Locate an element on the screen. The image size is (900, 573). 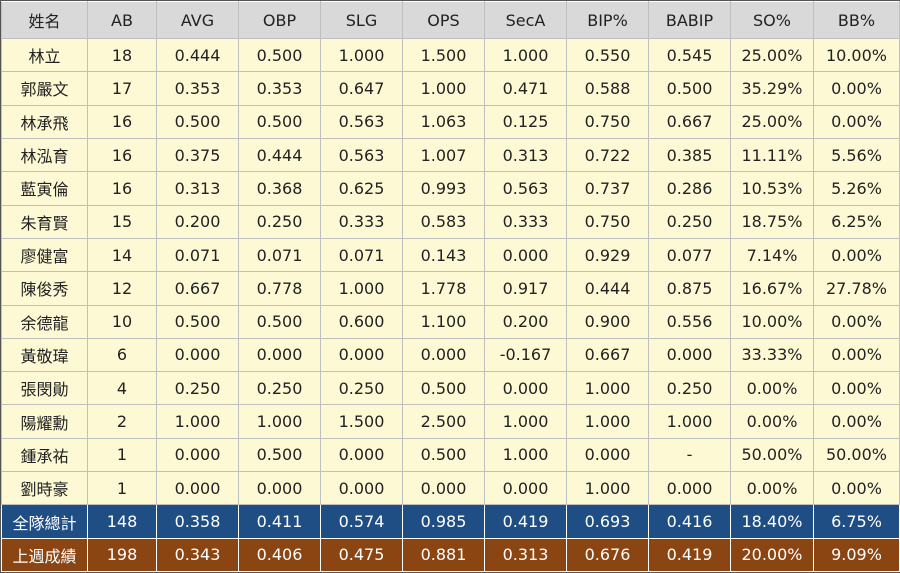
stat-cell: 16.67% is located at coordinates (772, 288).